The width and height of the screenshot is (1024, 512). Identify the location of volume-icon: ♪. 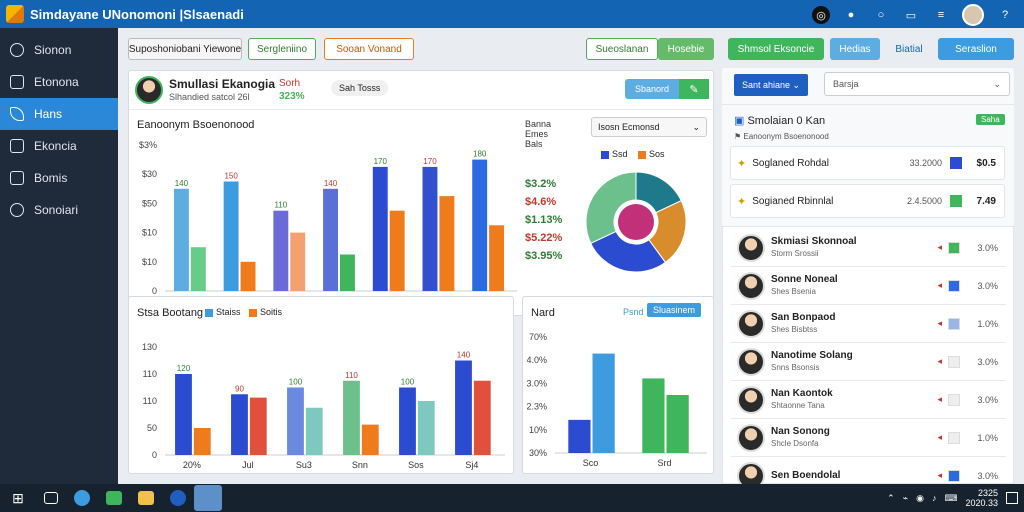
(934, 498).